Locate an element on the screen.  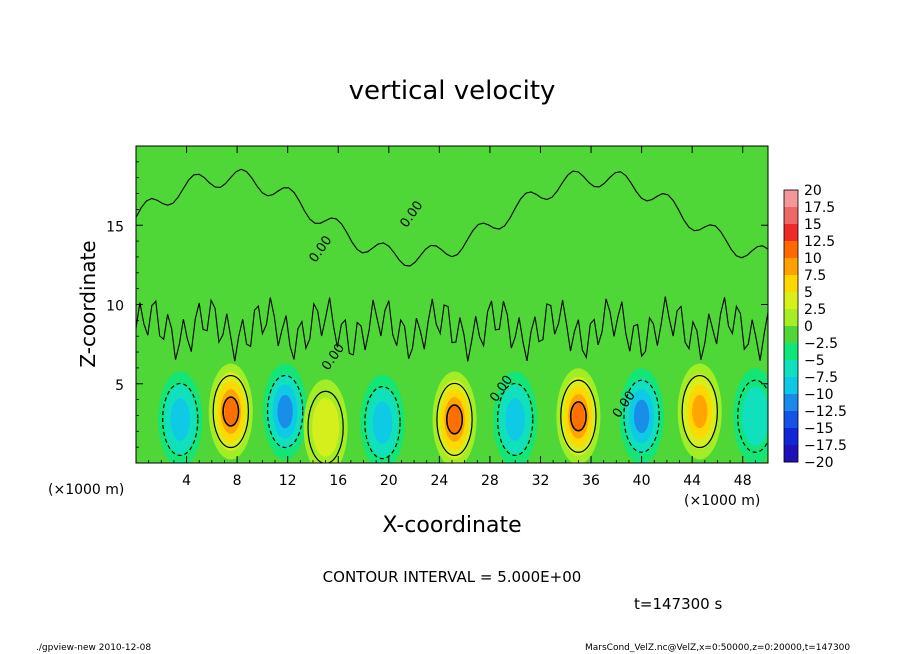
upper-contour is located at coordinates (452, 217).